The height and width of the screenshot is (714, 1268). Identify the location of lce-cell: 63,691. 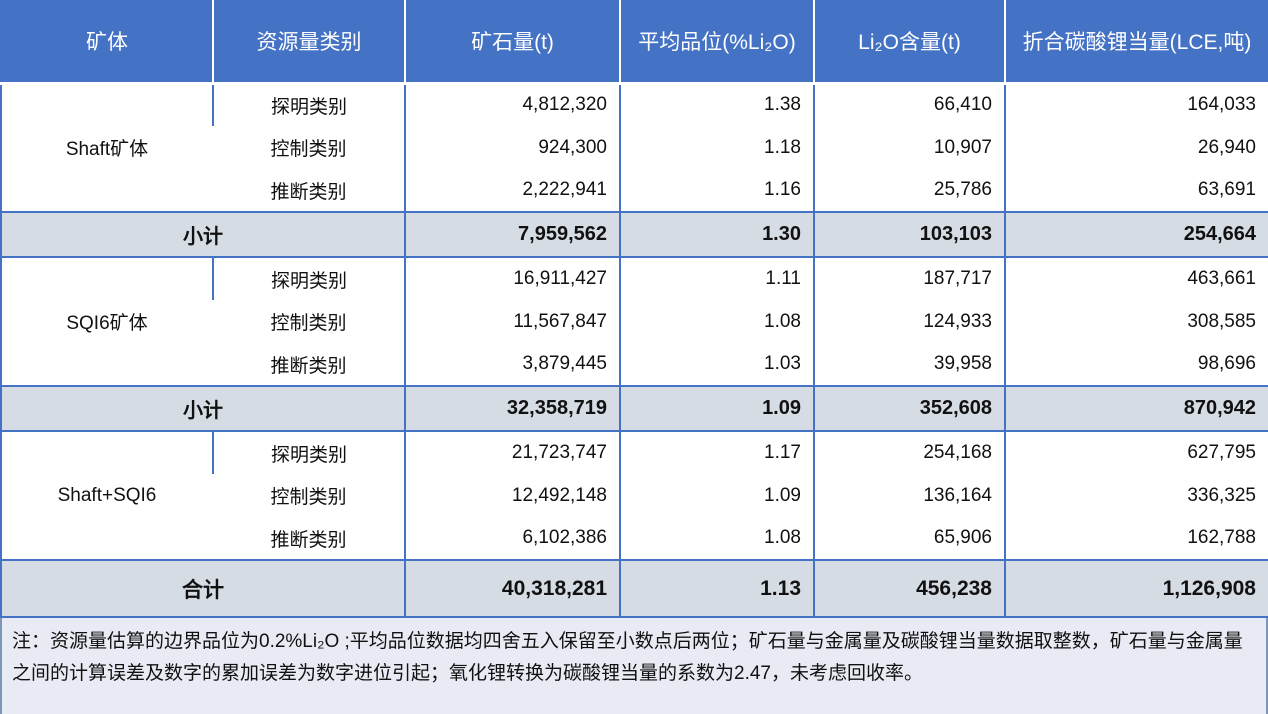
(1136, 190).